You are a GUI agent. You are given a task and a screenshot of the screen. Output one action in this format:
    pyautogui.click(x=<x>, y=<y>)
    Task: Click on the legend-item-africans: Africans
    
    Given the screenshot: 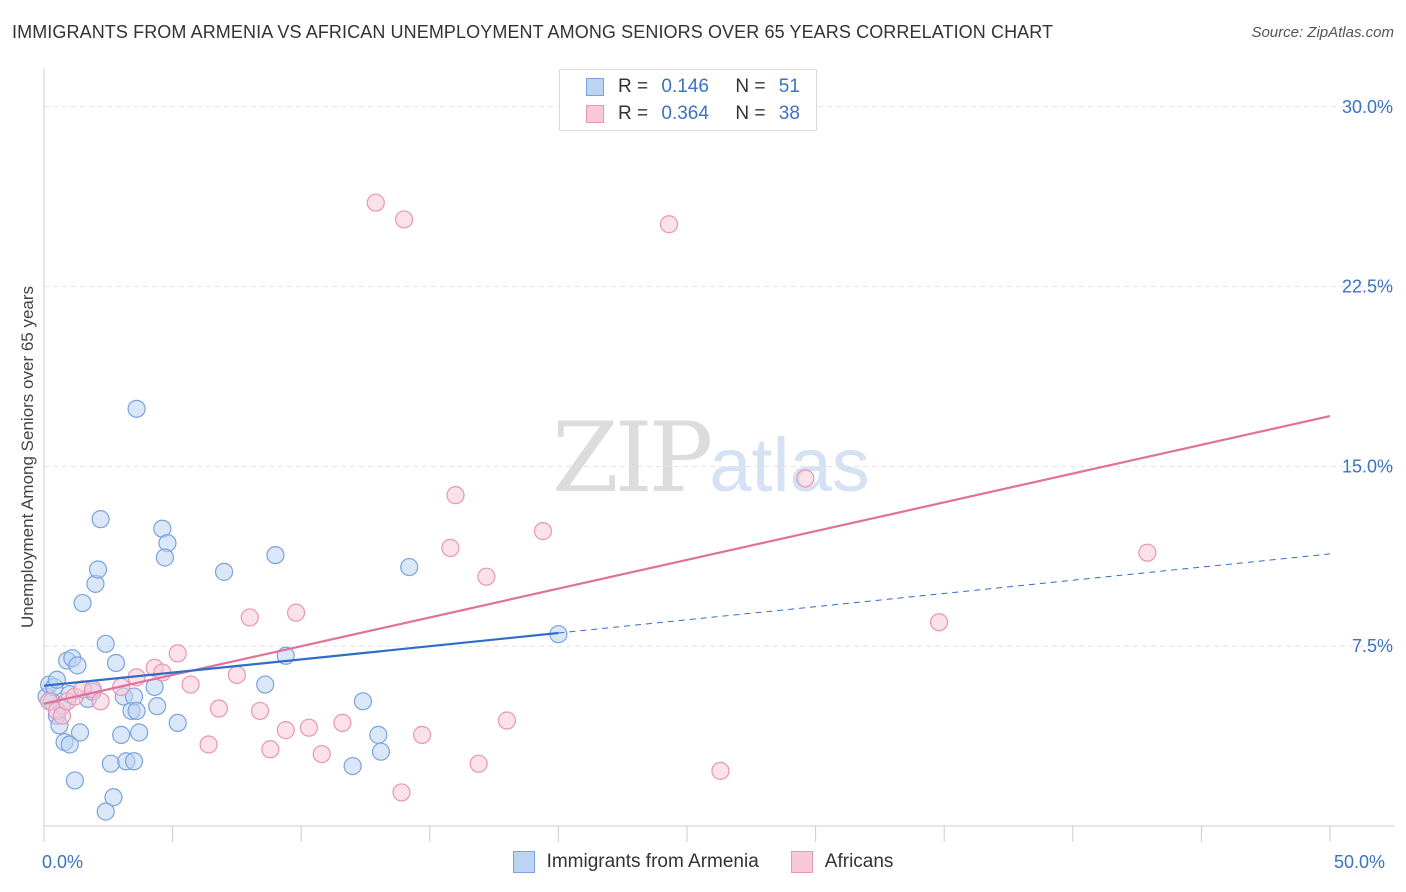 What is the action you would take?
    pyautogui.click(x=842, y=862)
    